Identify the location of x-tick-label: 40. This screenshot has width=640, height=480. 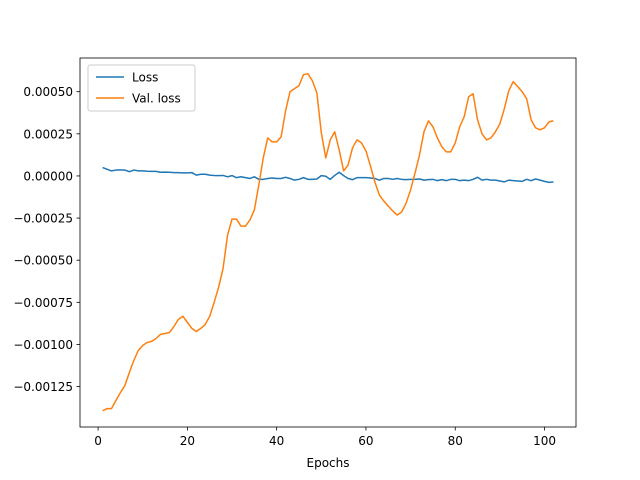
(276, 441).